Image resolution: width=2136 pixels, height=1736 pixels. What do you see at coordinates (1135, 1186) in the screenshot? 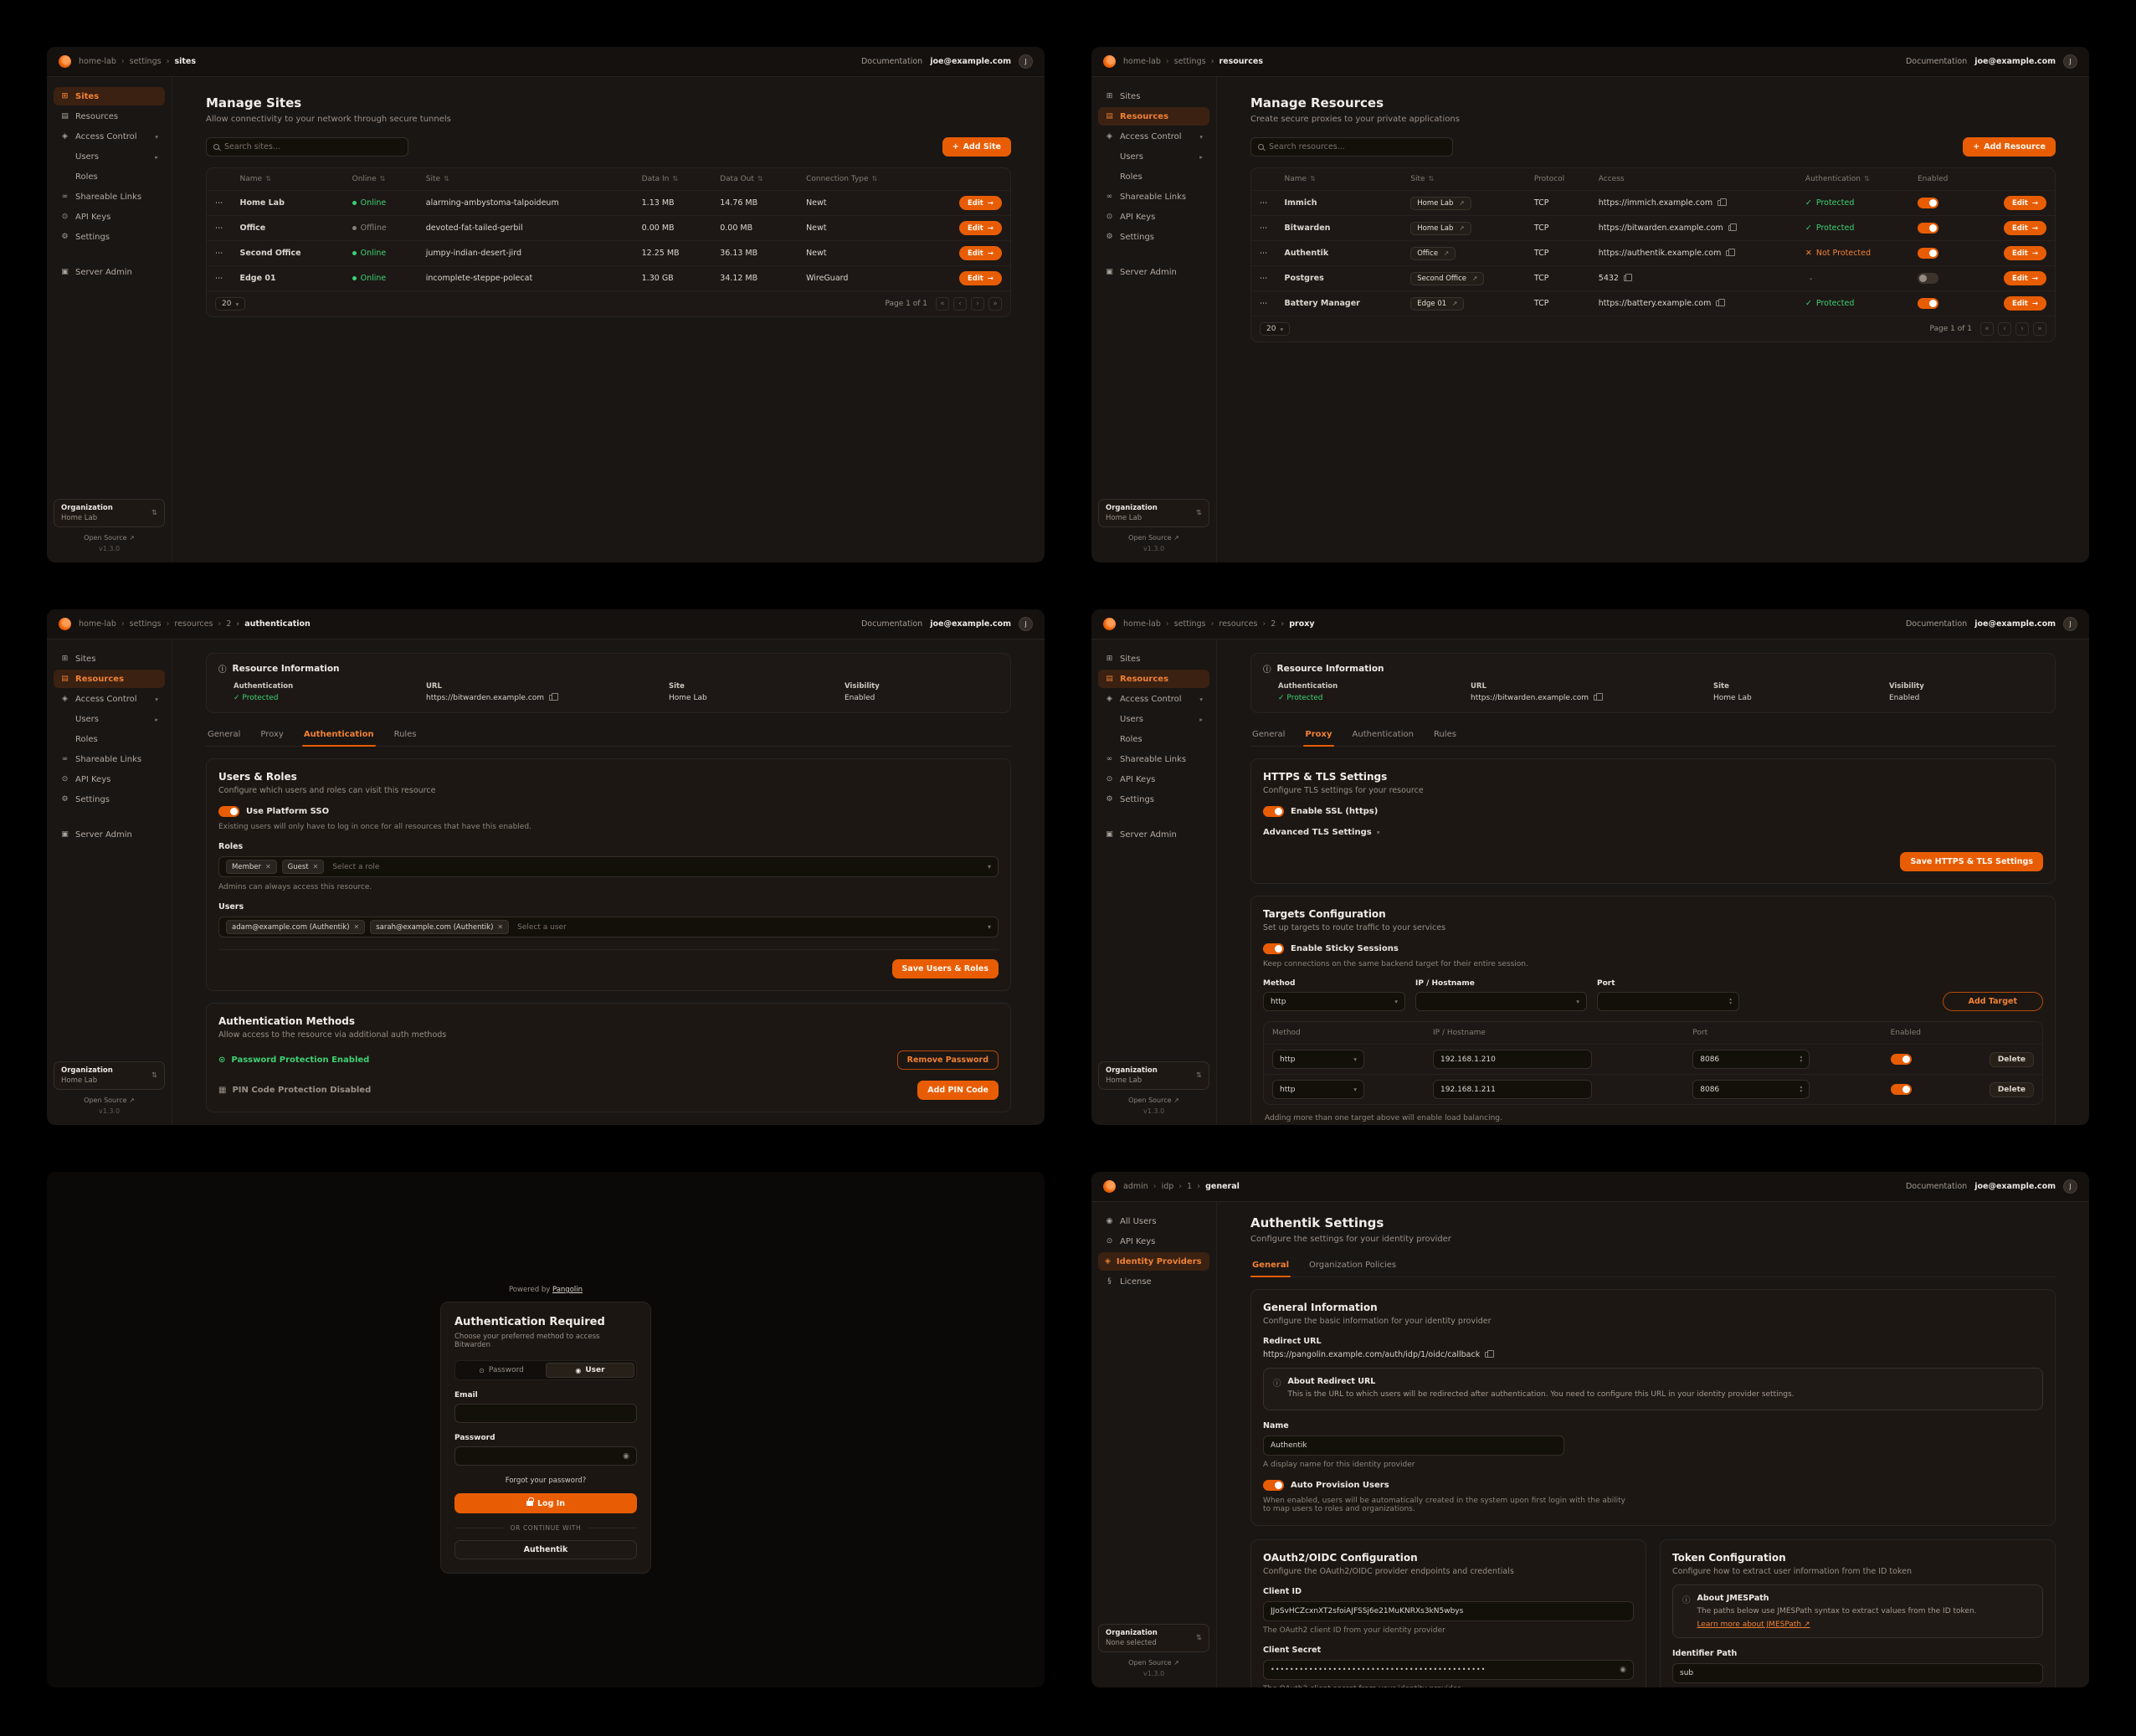
I see `breadcrumb-item: admin` at bounding box center [1135, 1186].